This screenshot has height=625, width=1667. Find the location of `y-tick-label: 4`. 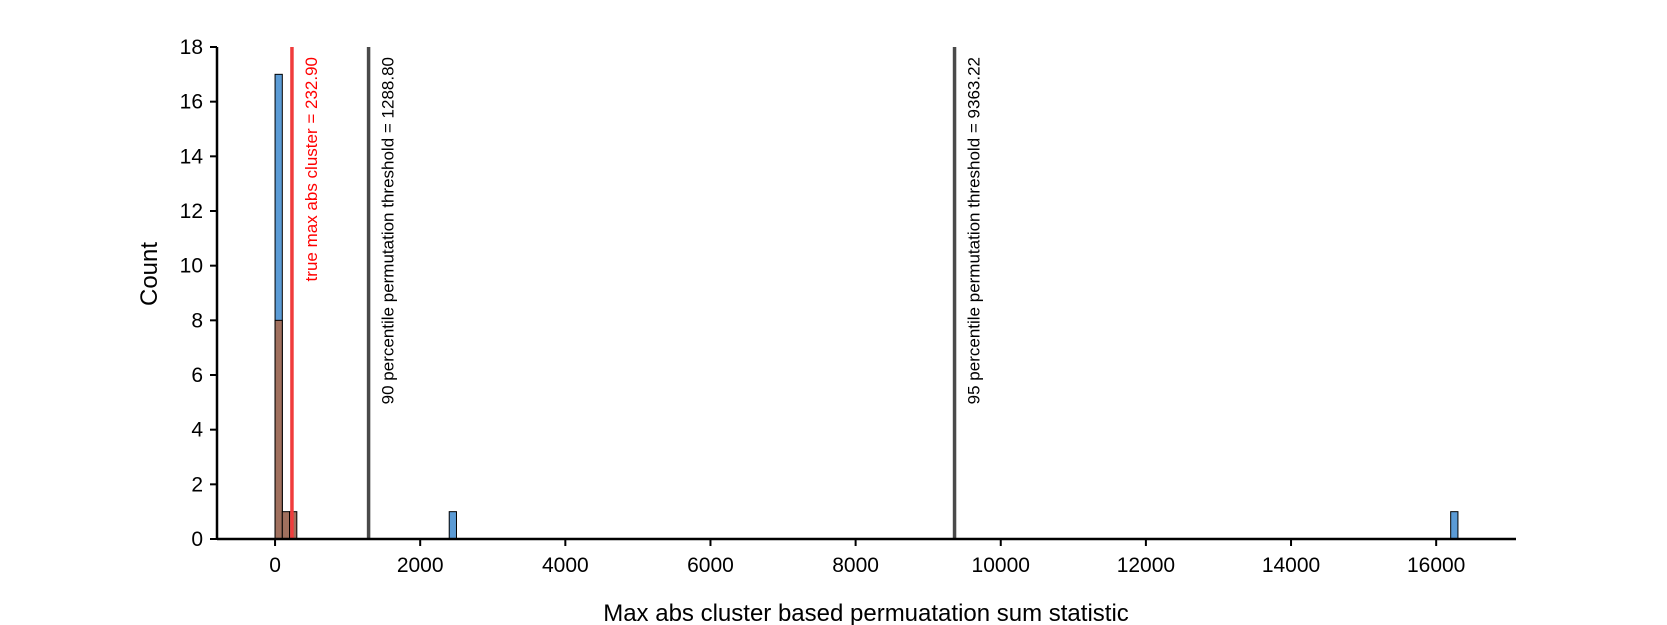

y-tick-label: 4 is located at coordinates (197, 430).